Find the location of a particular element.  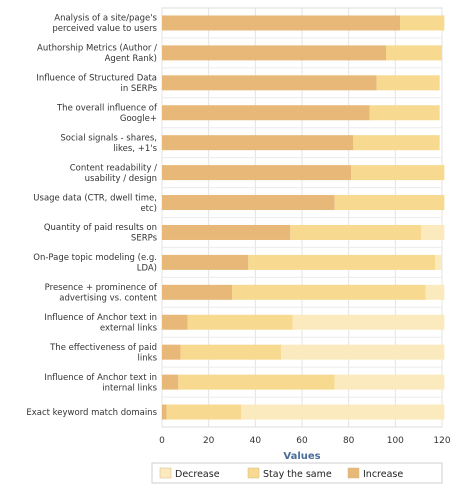

x-tick-label: 120 is located at coordinates (441, 441).